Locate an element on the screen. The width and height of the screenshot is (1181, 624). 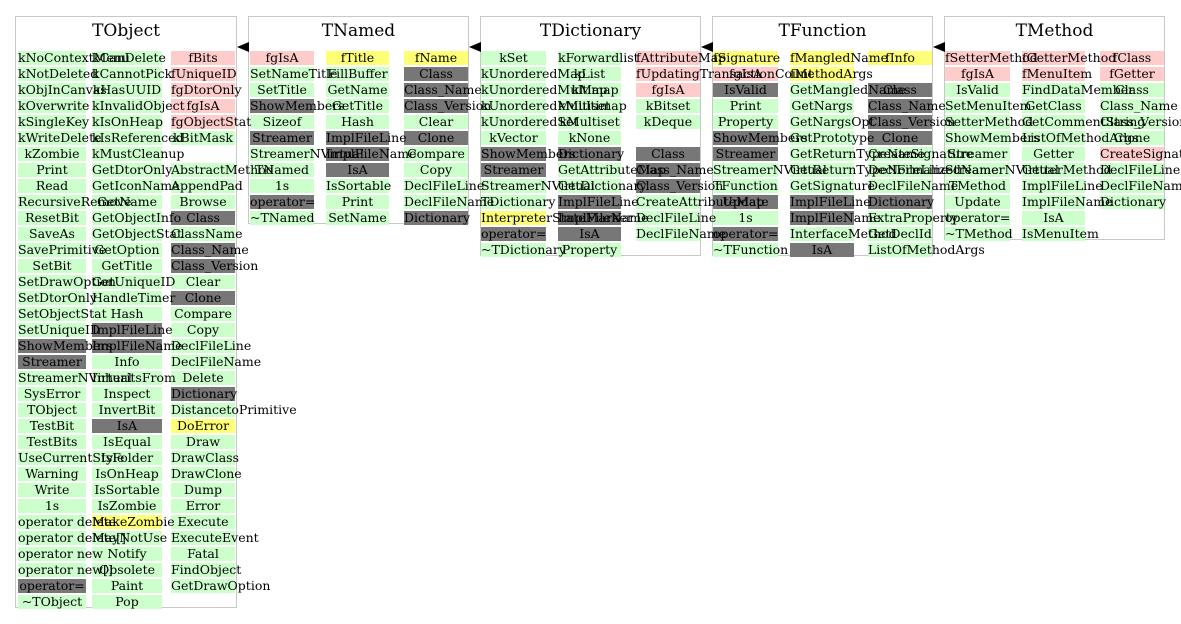
member-name: fSignature is located at coordinates (747, 57).